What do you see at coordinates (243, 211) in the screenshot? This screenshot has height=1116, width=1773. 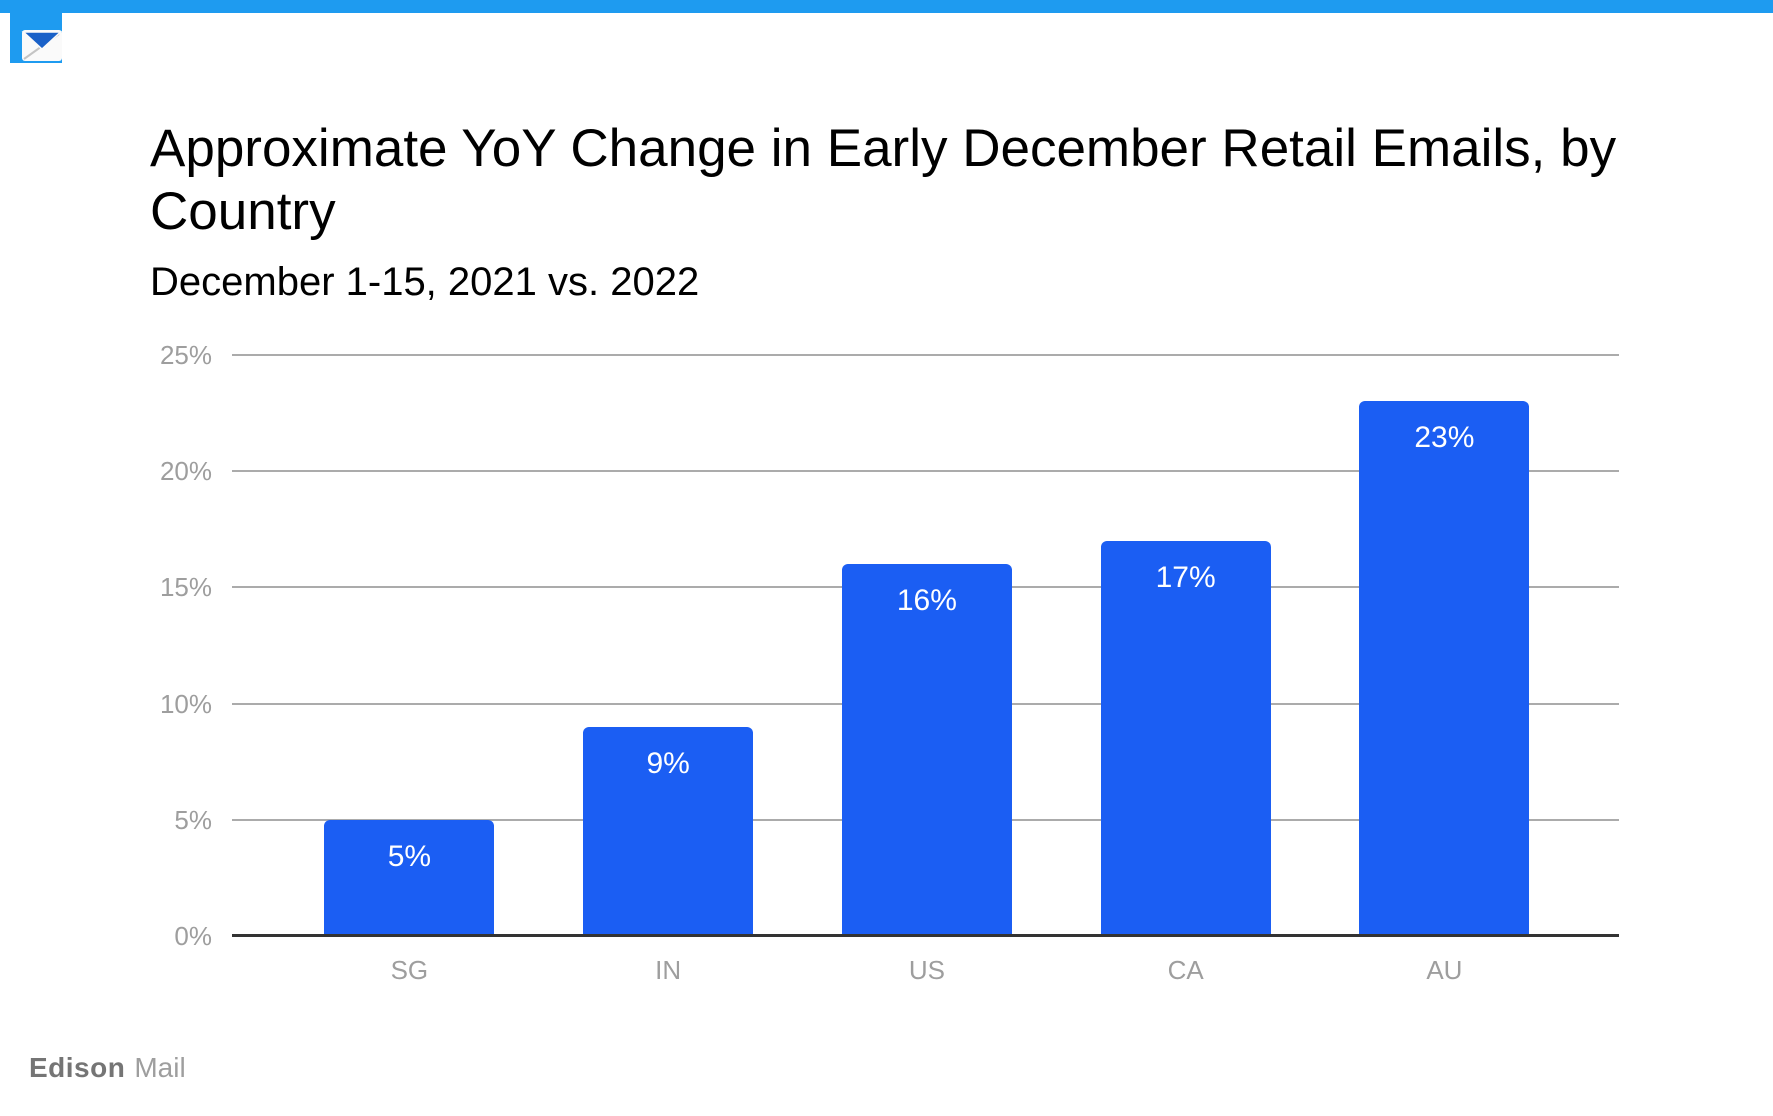 I see `chart-title-line-2: Country` at bounding box center [243, 211].